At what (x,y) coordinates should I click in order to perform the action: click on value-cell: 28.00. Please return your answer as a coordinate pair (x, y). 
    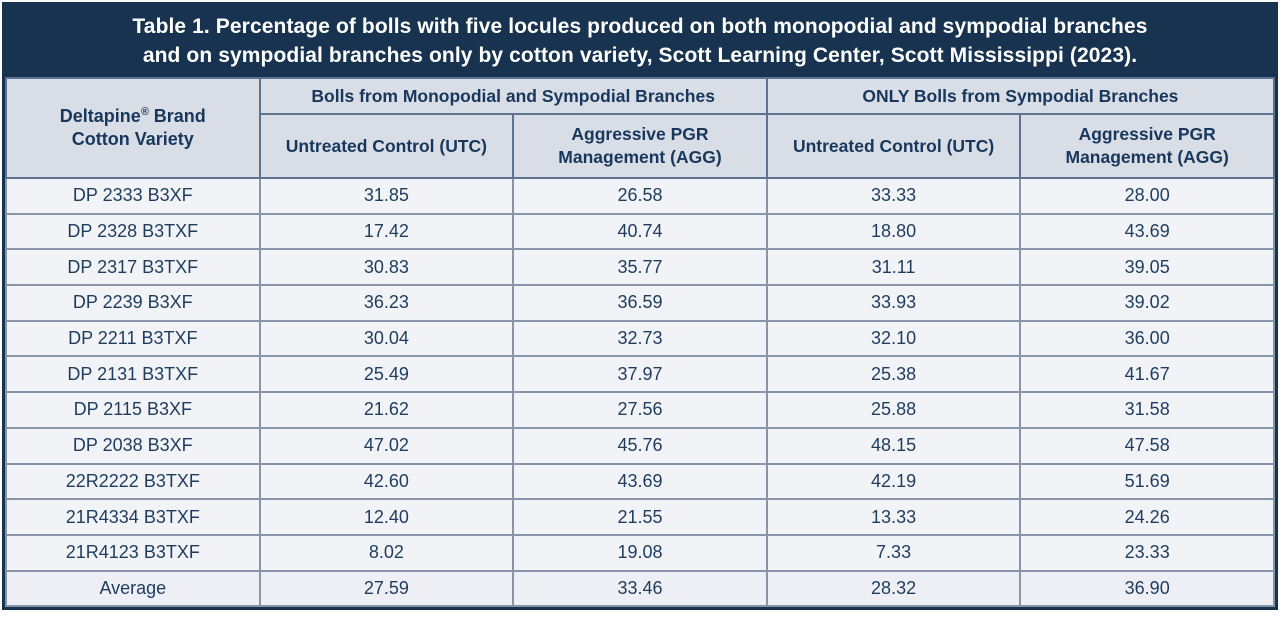
    Looking at the image, I should click on (1147, 196).